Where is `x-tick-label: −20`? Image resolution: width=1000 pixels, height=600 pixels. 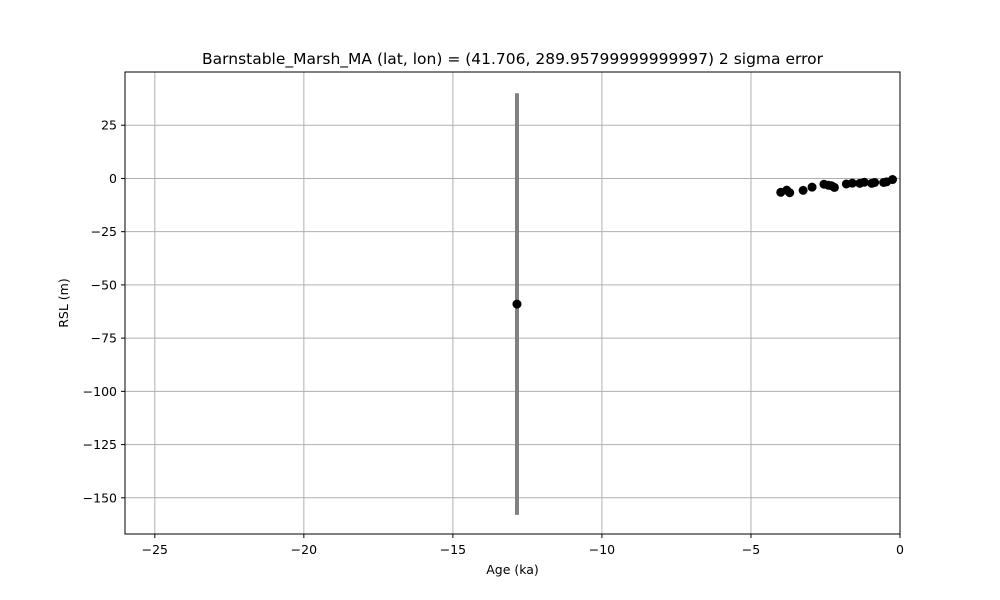
x-tick-label: −20 is located at coordinates (304, 549).